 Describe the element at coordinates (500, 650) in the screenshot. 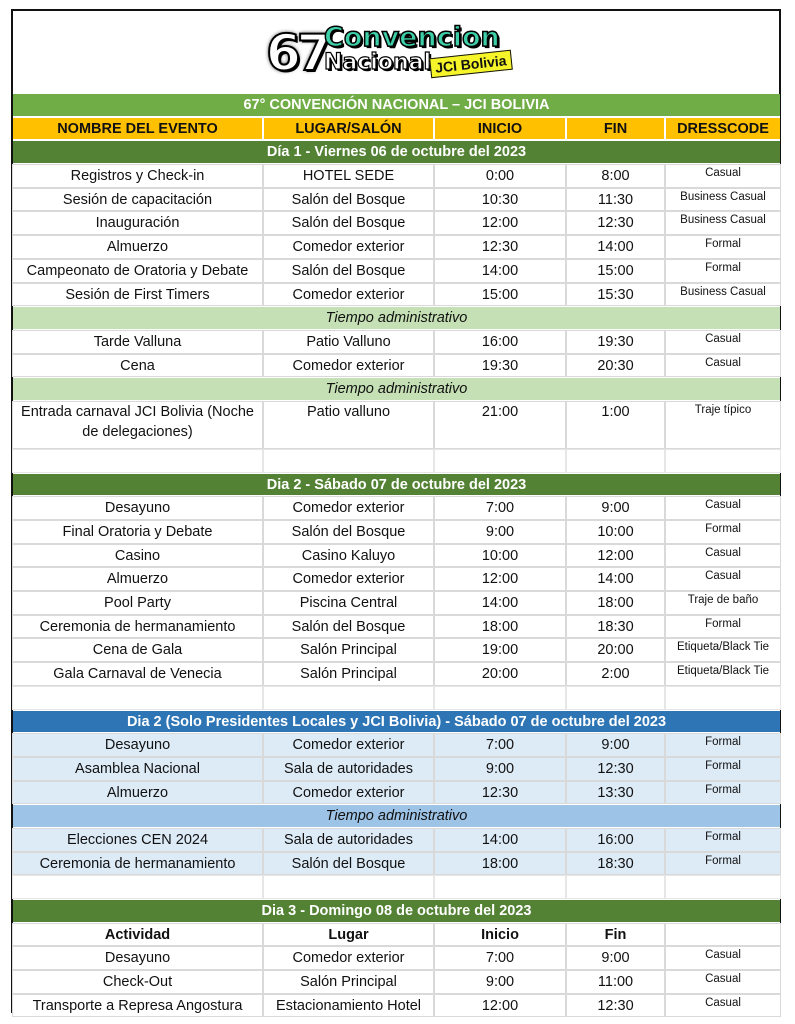

I see `start-time-cell: 19:00` at that location.